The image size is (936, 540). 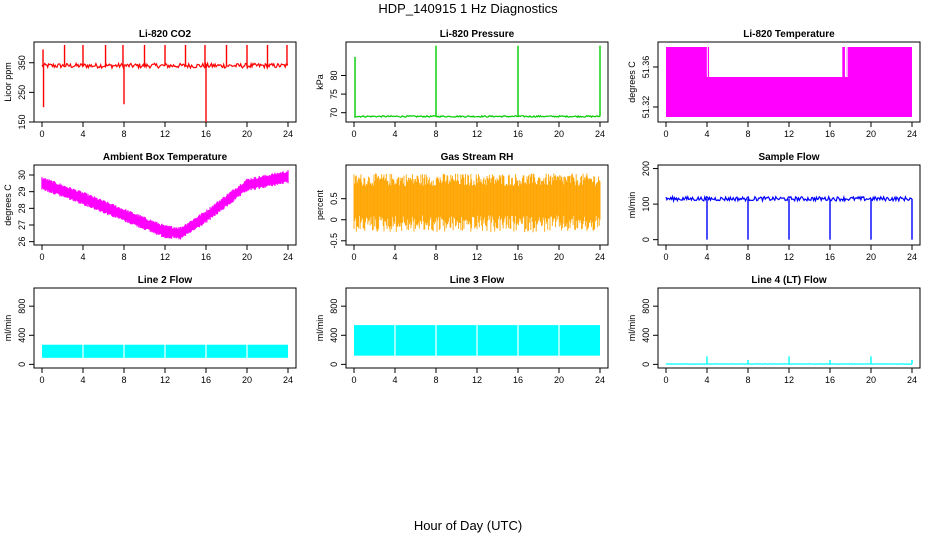 I want to click on y-tick-label: 150, so click(x=22, y=121).